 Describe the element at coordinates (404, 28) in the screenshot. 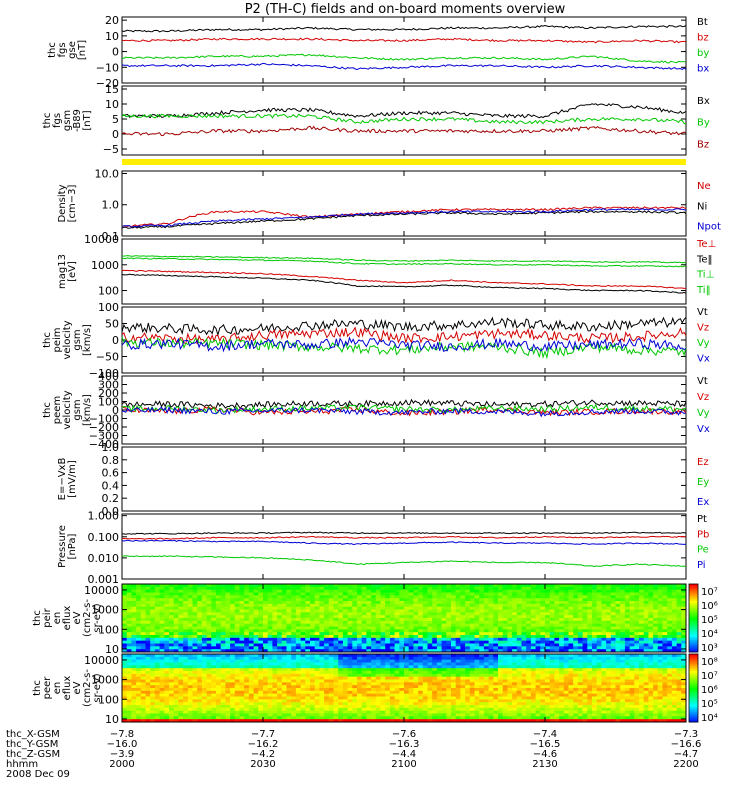

I see `series-line-Bt` at that location.